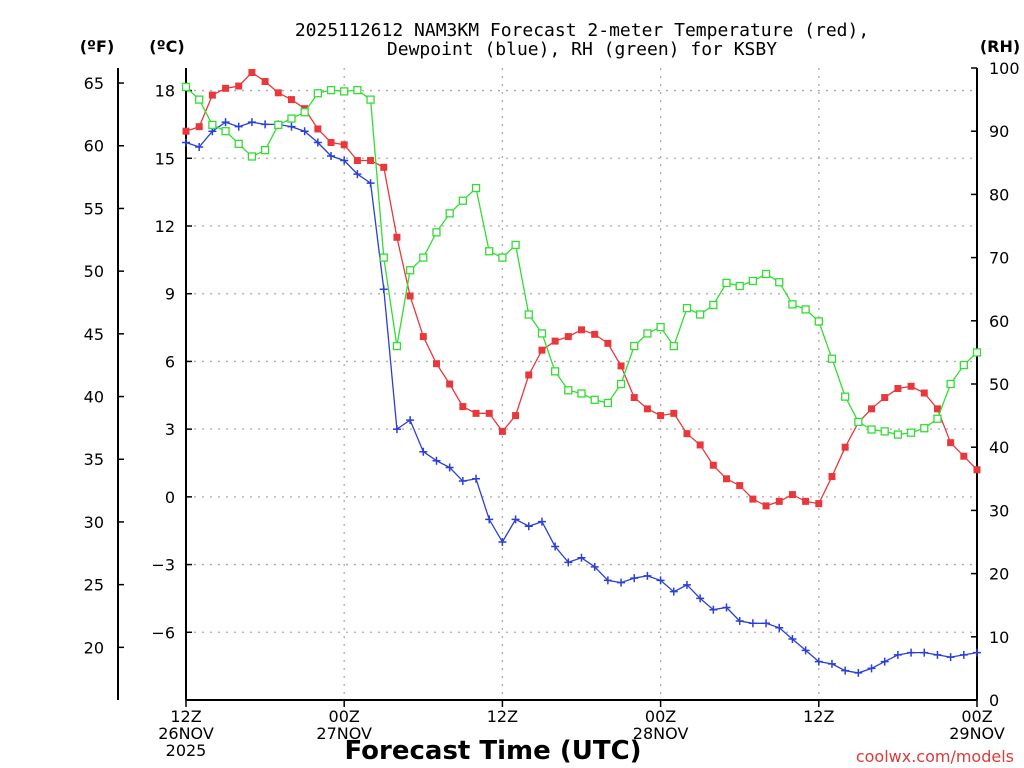 Image resolution: width=1024 pixels, height=768 pixels. Describe the element at coordinates (999, 510) in the screenshot. I see `rh-tick-label: 30` at that location.